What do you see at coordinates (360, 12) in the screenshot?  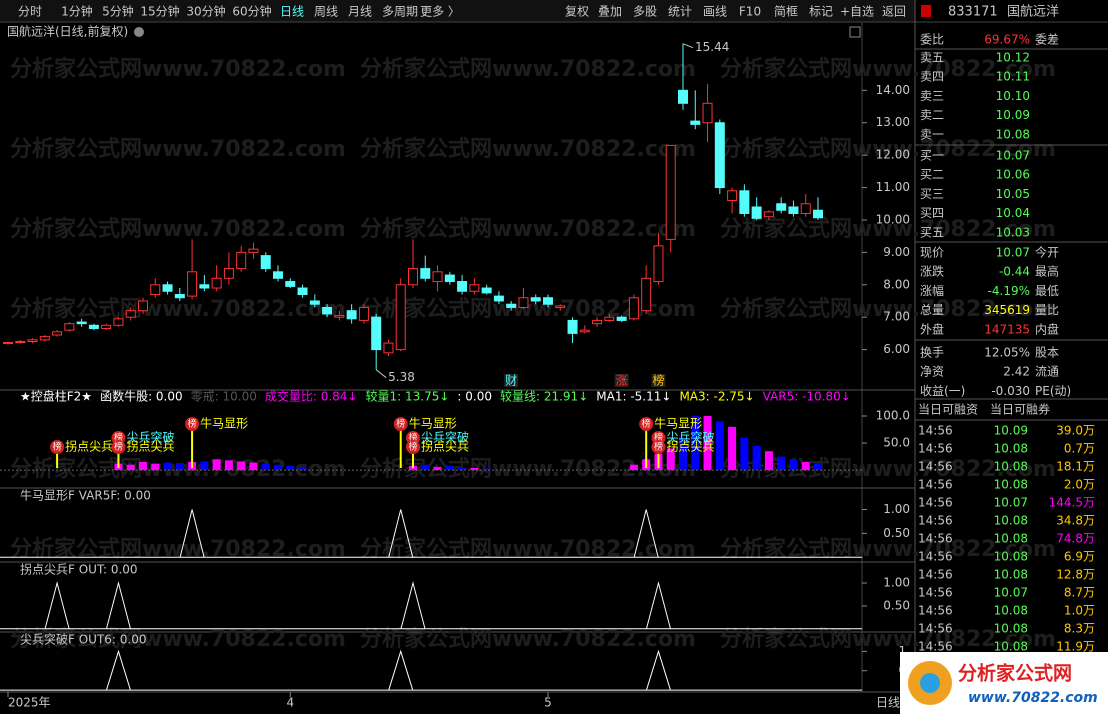 I see `period-tab: 月线` at bounding box center [360, 12].